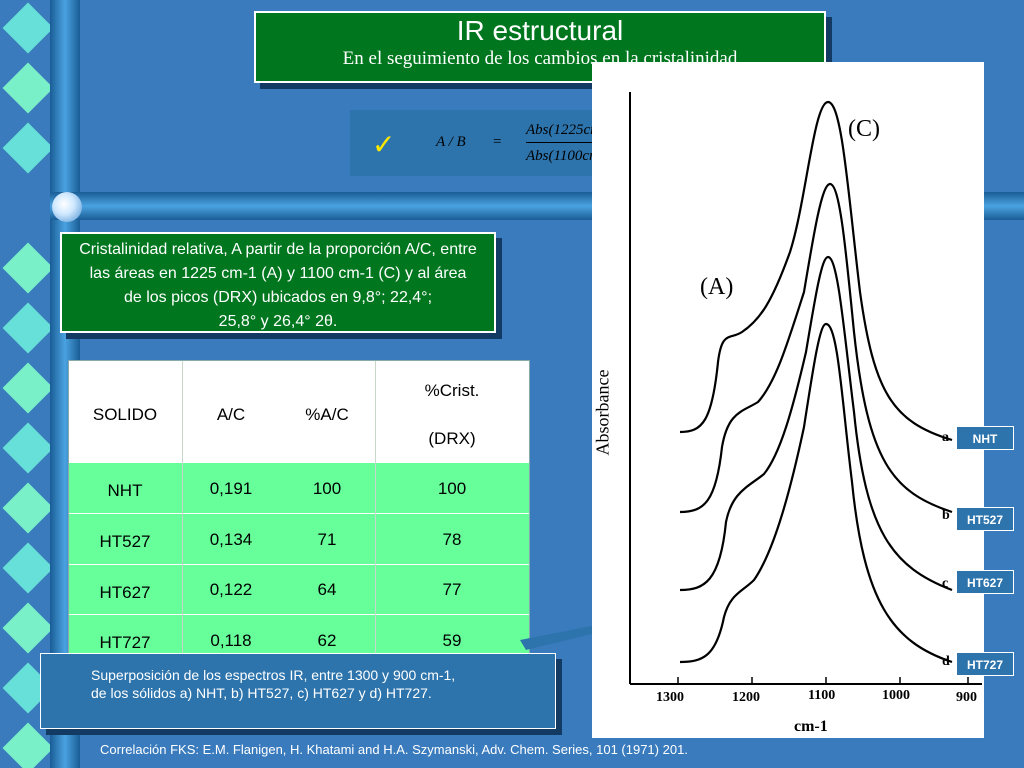  Describe the element at coordinates (717, 287) in the screenshot. I see `peak-a-label: (A)` at that location.